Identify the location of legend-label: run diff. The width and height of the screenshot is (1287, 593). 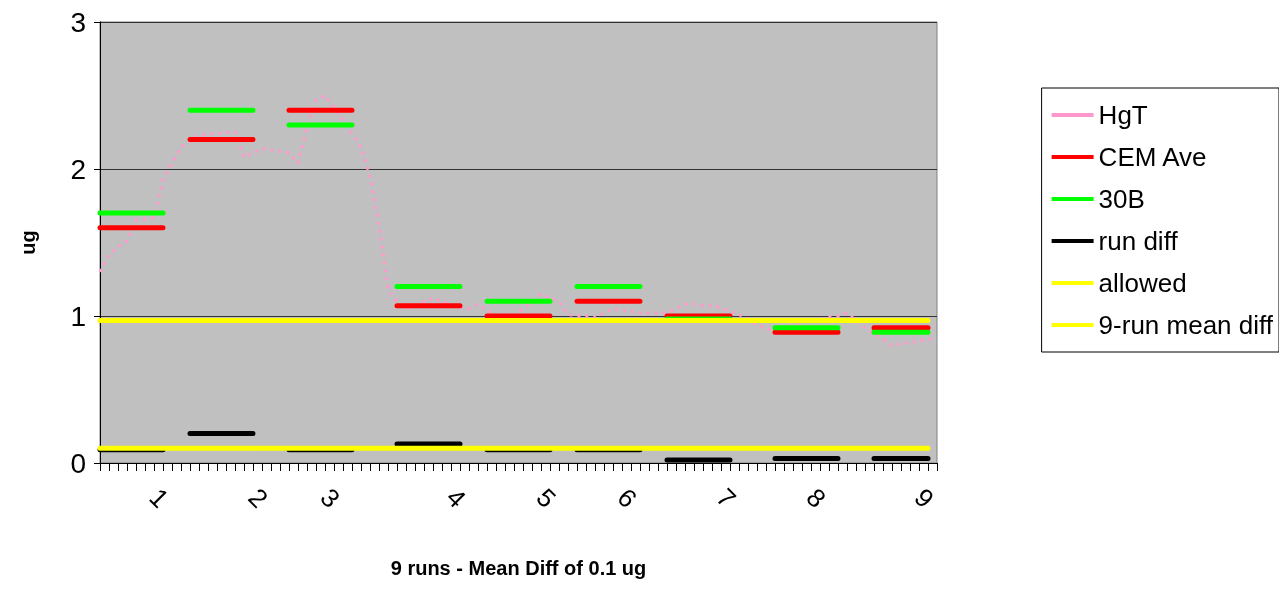
(1138, 241).